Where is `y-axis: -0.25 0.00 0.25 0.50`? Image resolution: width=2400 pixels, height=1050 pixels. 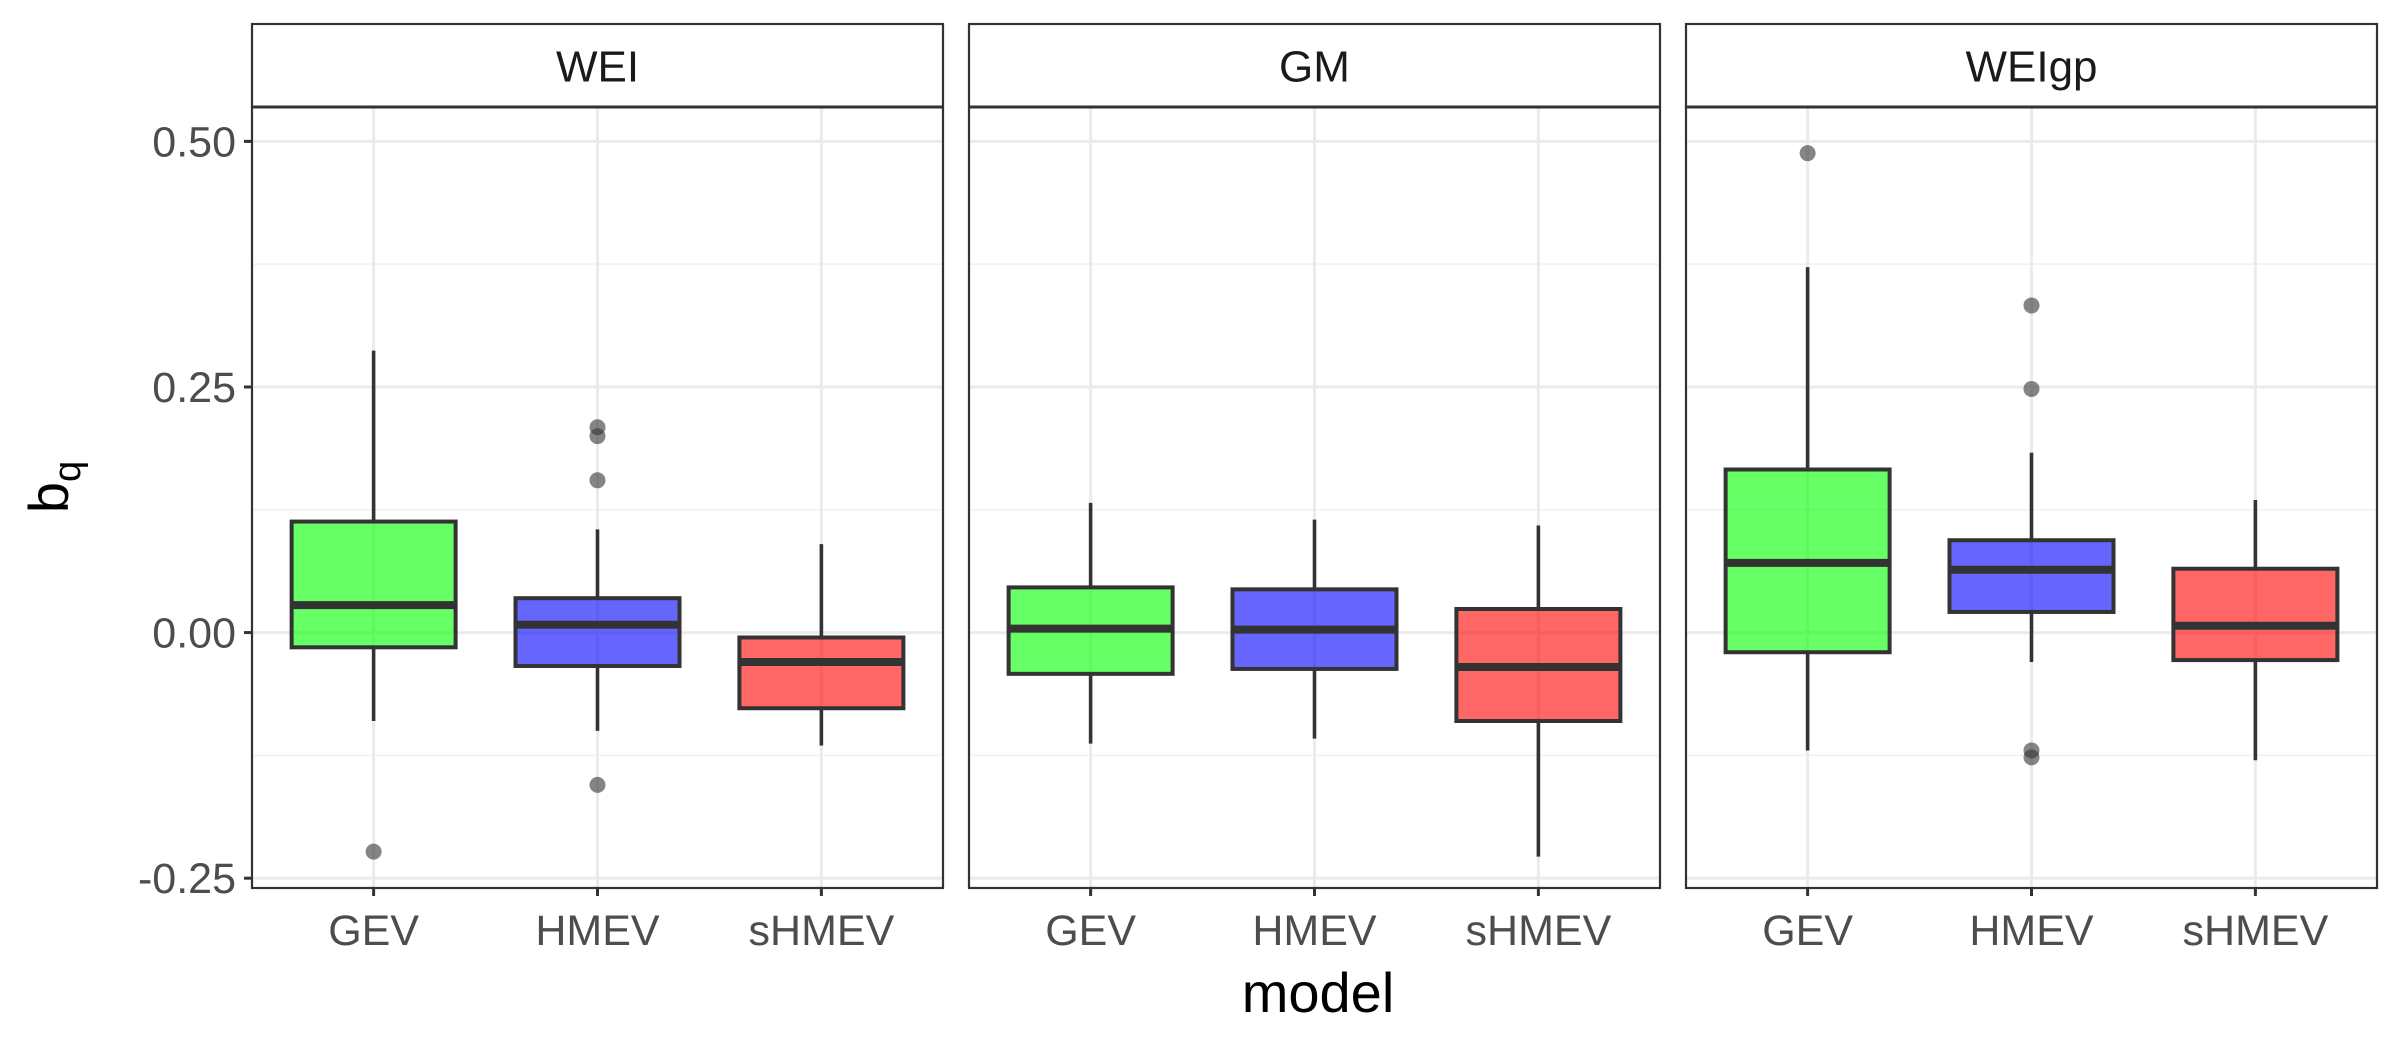
y-axis: -0.25 0.00 0.25 0.50 is located at coordinates (195, 510).